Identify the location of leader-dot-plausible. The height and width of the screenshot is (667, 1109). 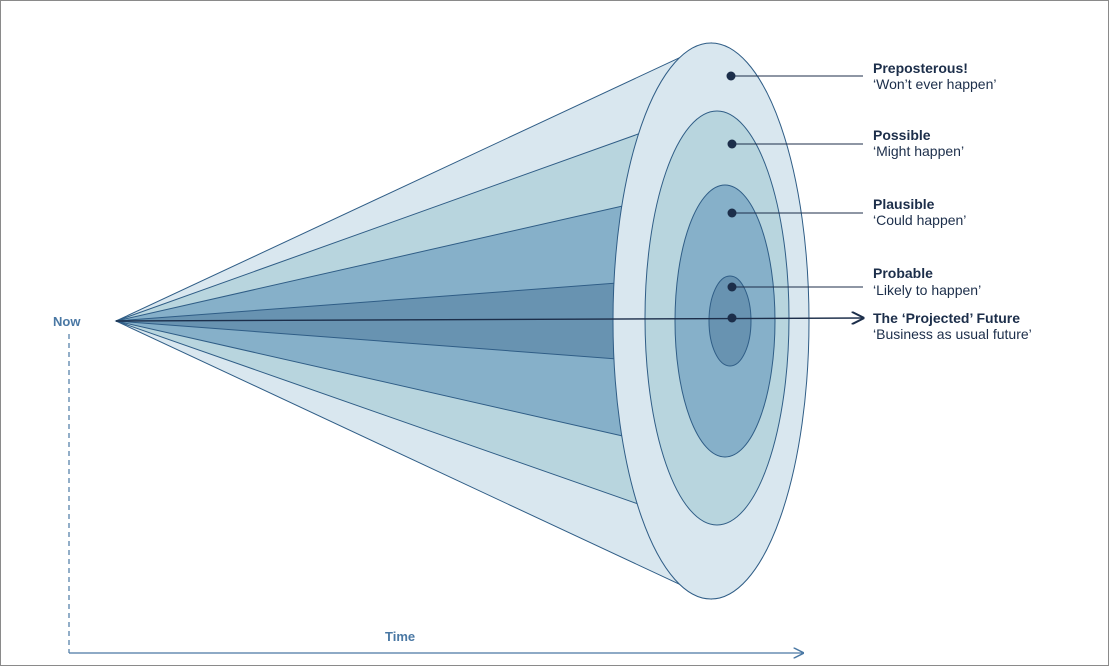
(732, 213).